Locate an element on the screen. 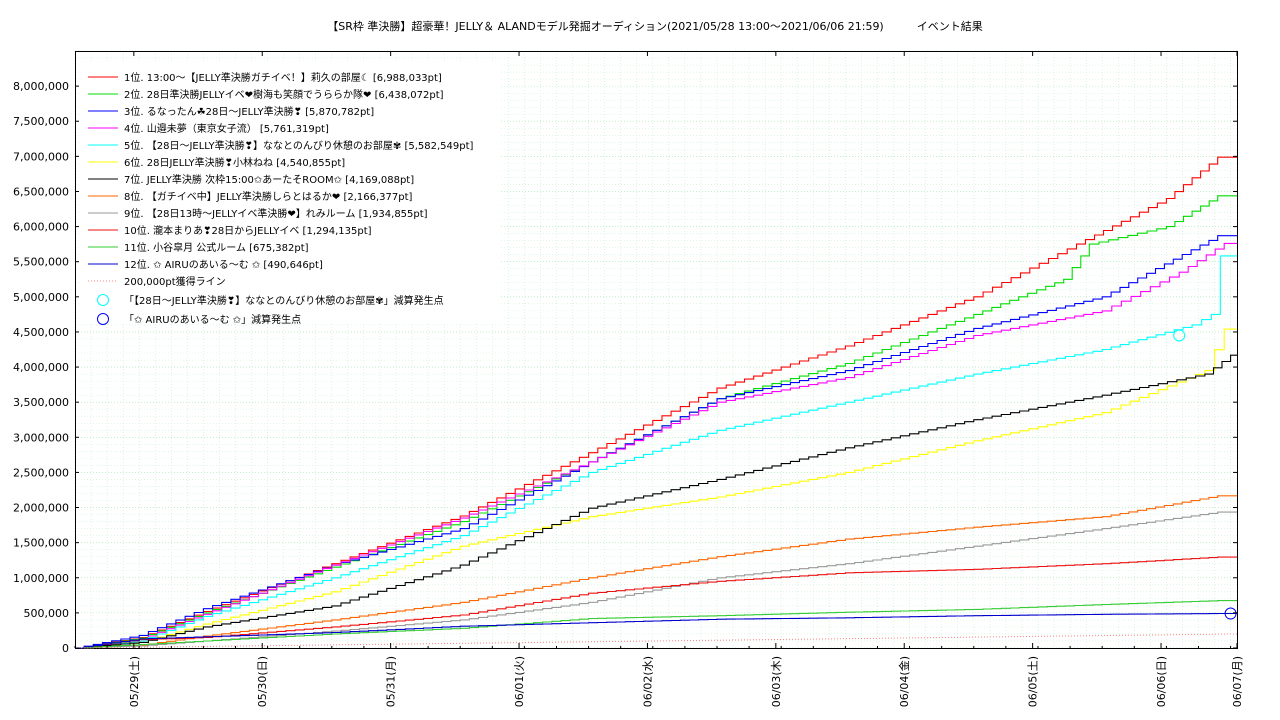  legend-background is located at coordinates (290, 193).